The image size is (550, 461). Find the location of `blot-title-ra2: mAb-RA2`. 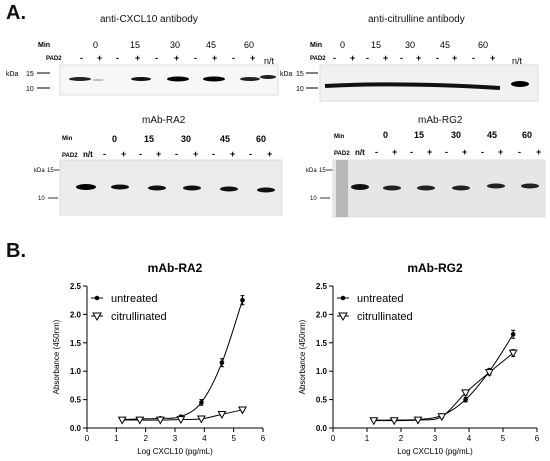

blot-title-ra2: mAb-RA2 is located at coordinates (164, 120).